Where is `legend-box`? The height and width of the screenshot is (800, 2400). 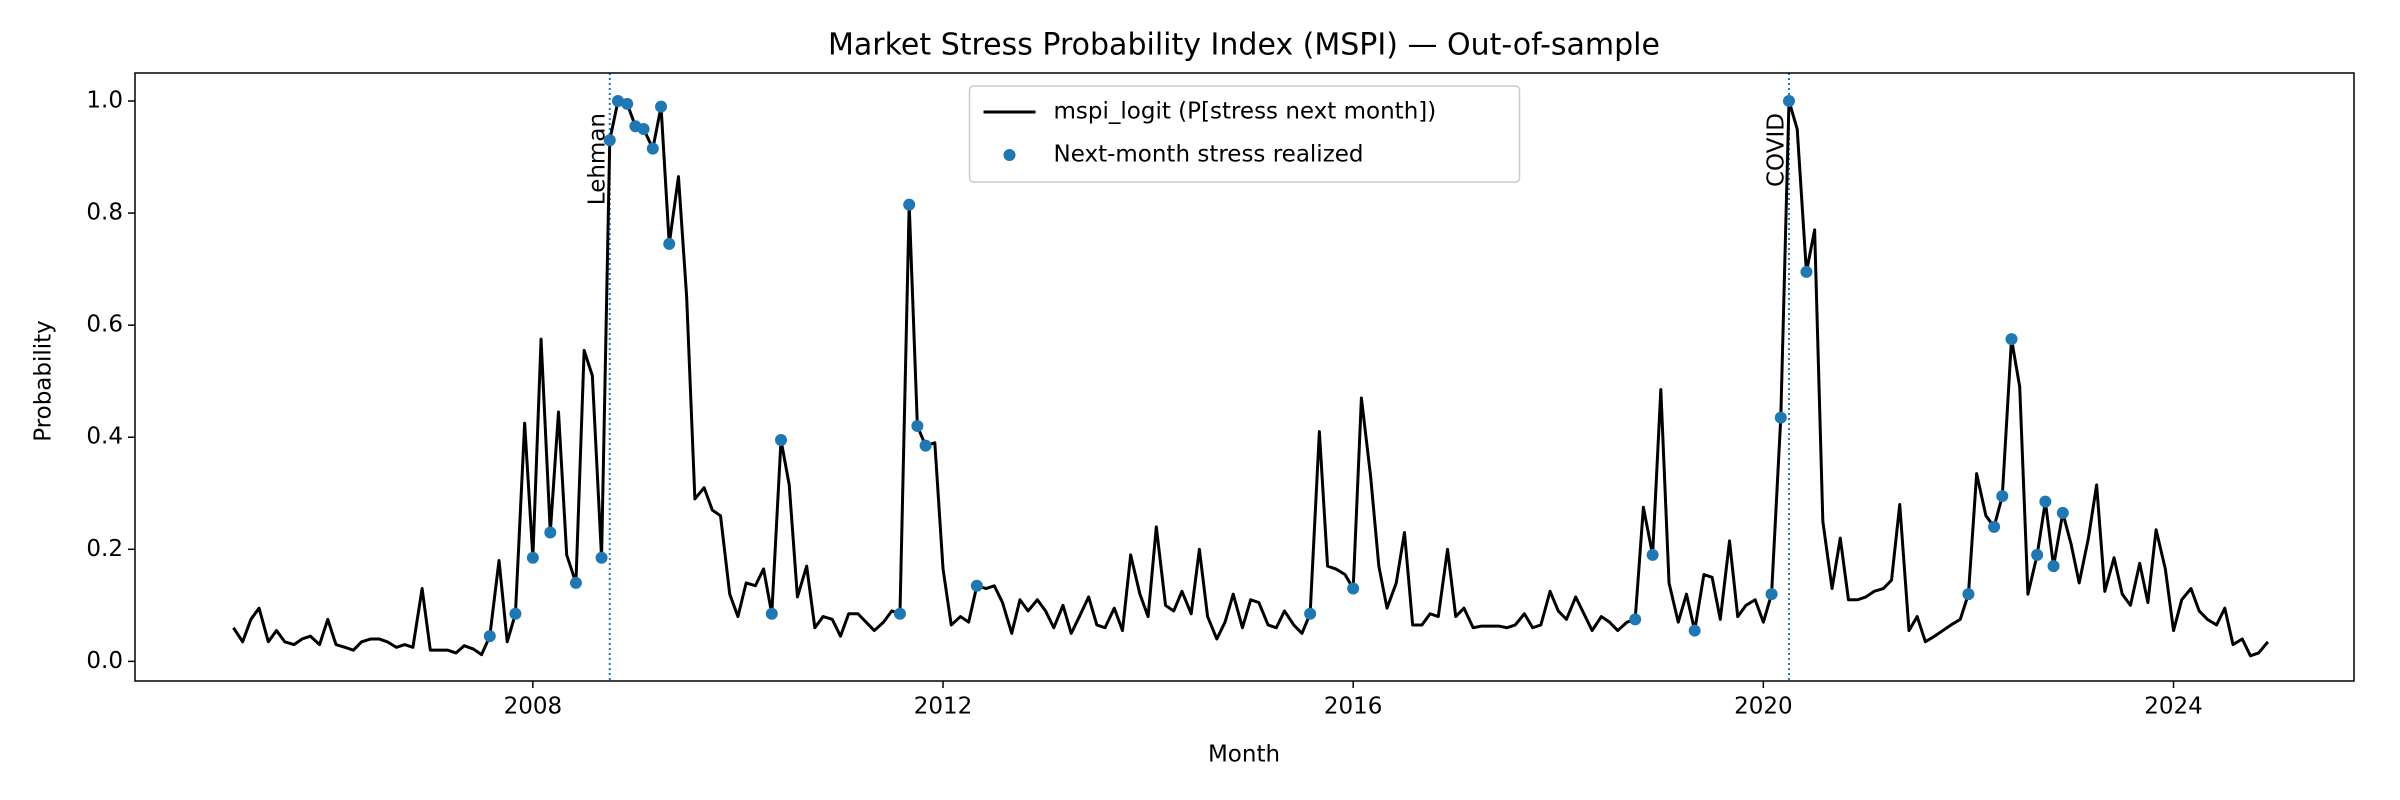 legend-box is located at coordinates (1244, 134).